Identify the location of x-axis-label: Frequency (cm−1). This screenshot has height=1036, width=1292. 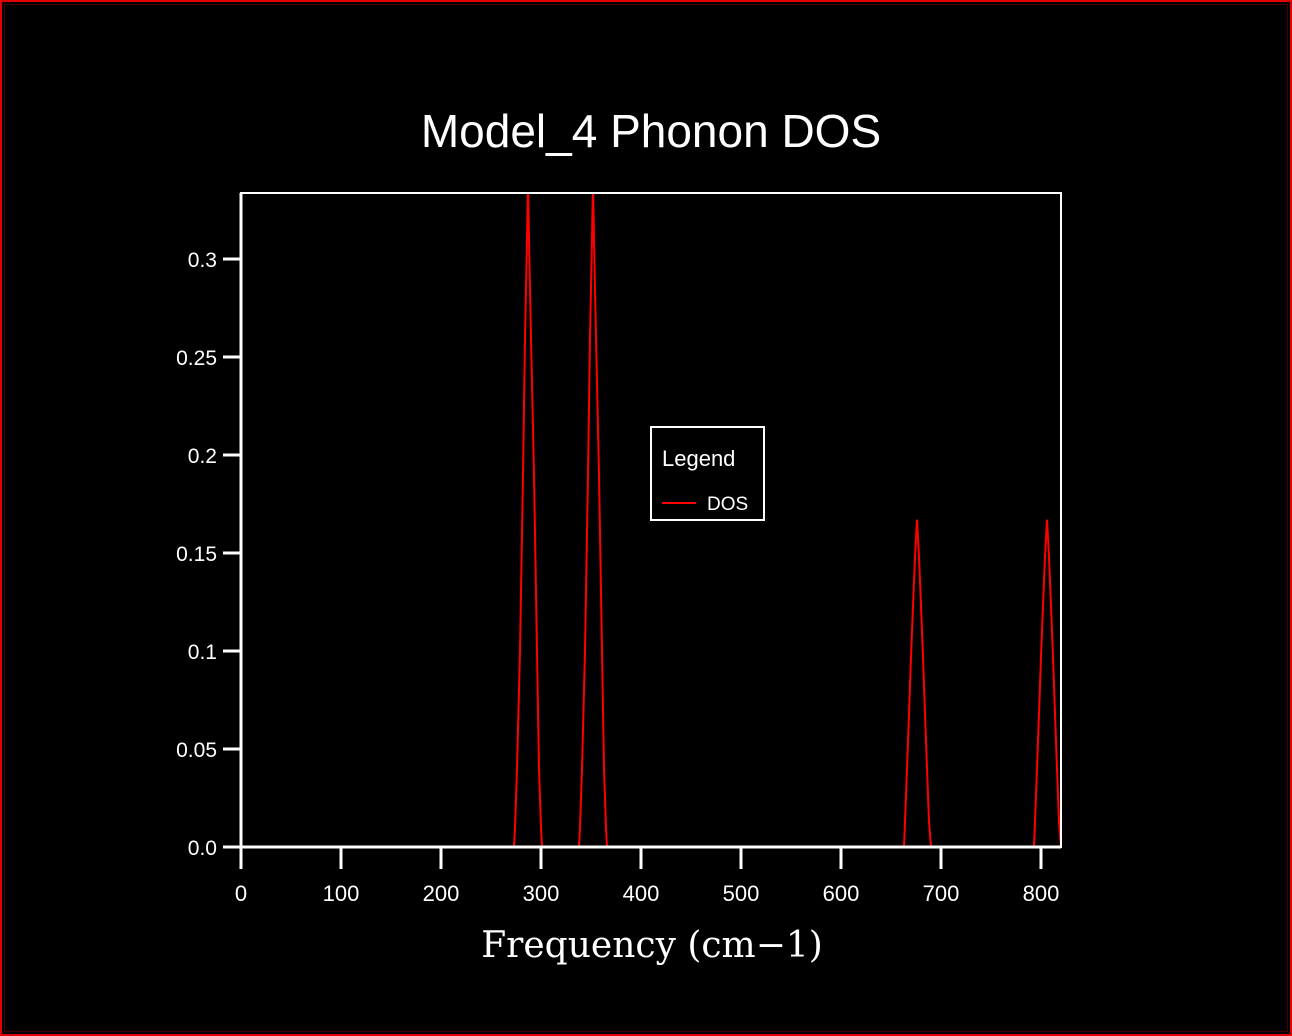
(652, 945).